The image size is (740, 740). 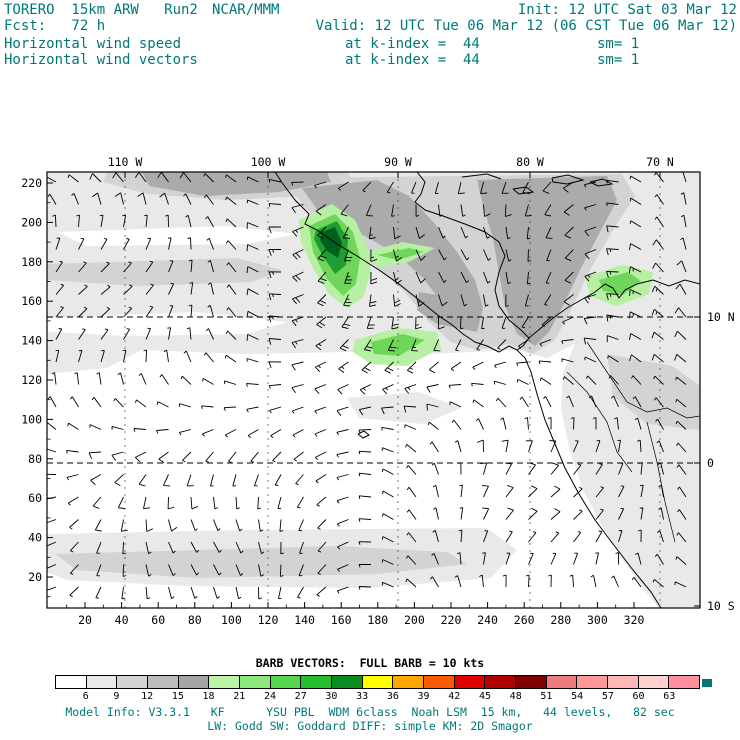 I want to click on colorbar-label: 27, so click(x=300, y=696).